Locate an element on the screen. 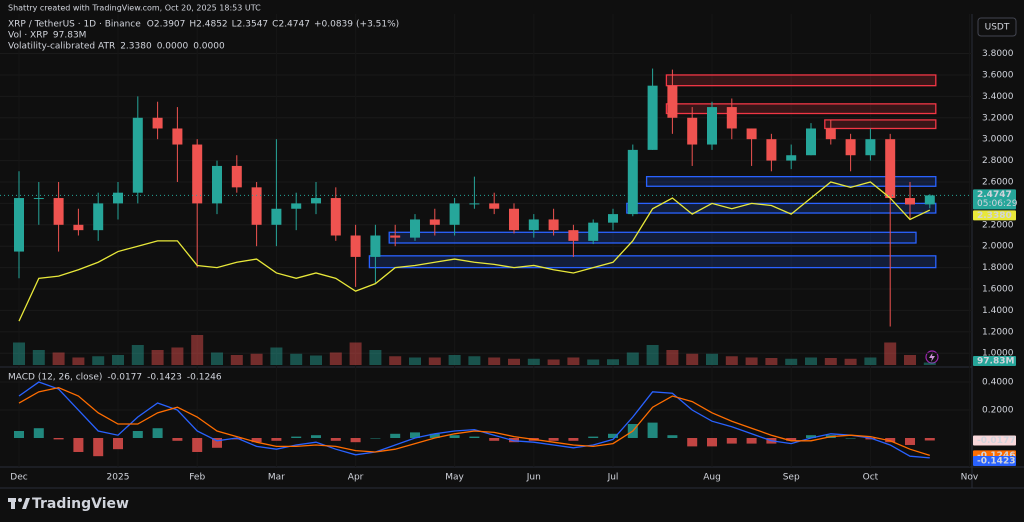 The height and width of the screenshot is (522, 1024). macd-line-tag: -0.1423 is located at coordinates (996, 462).